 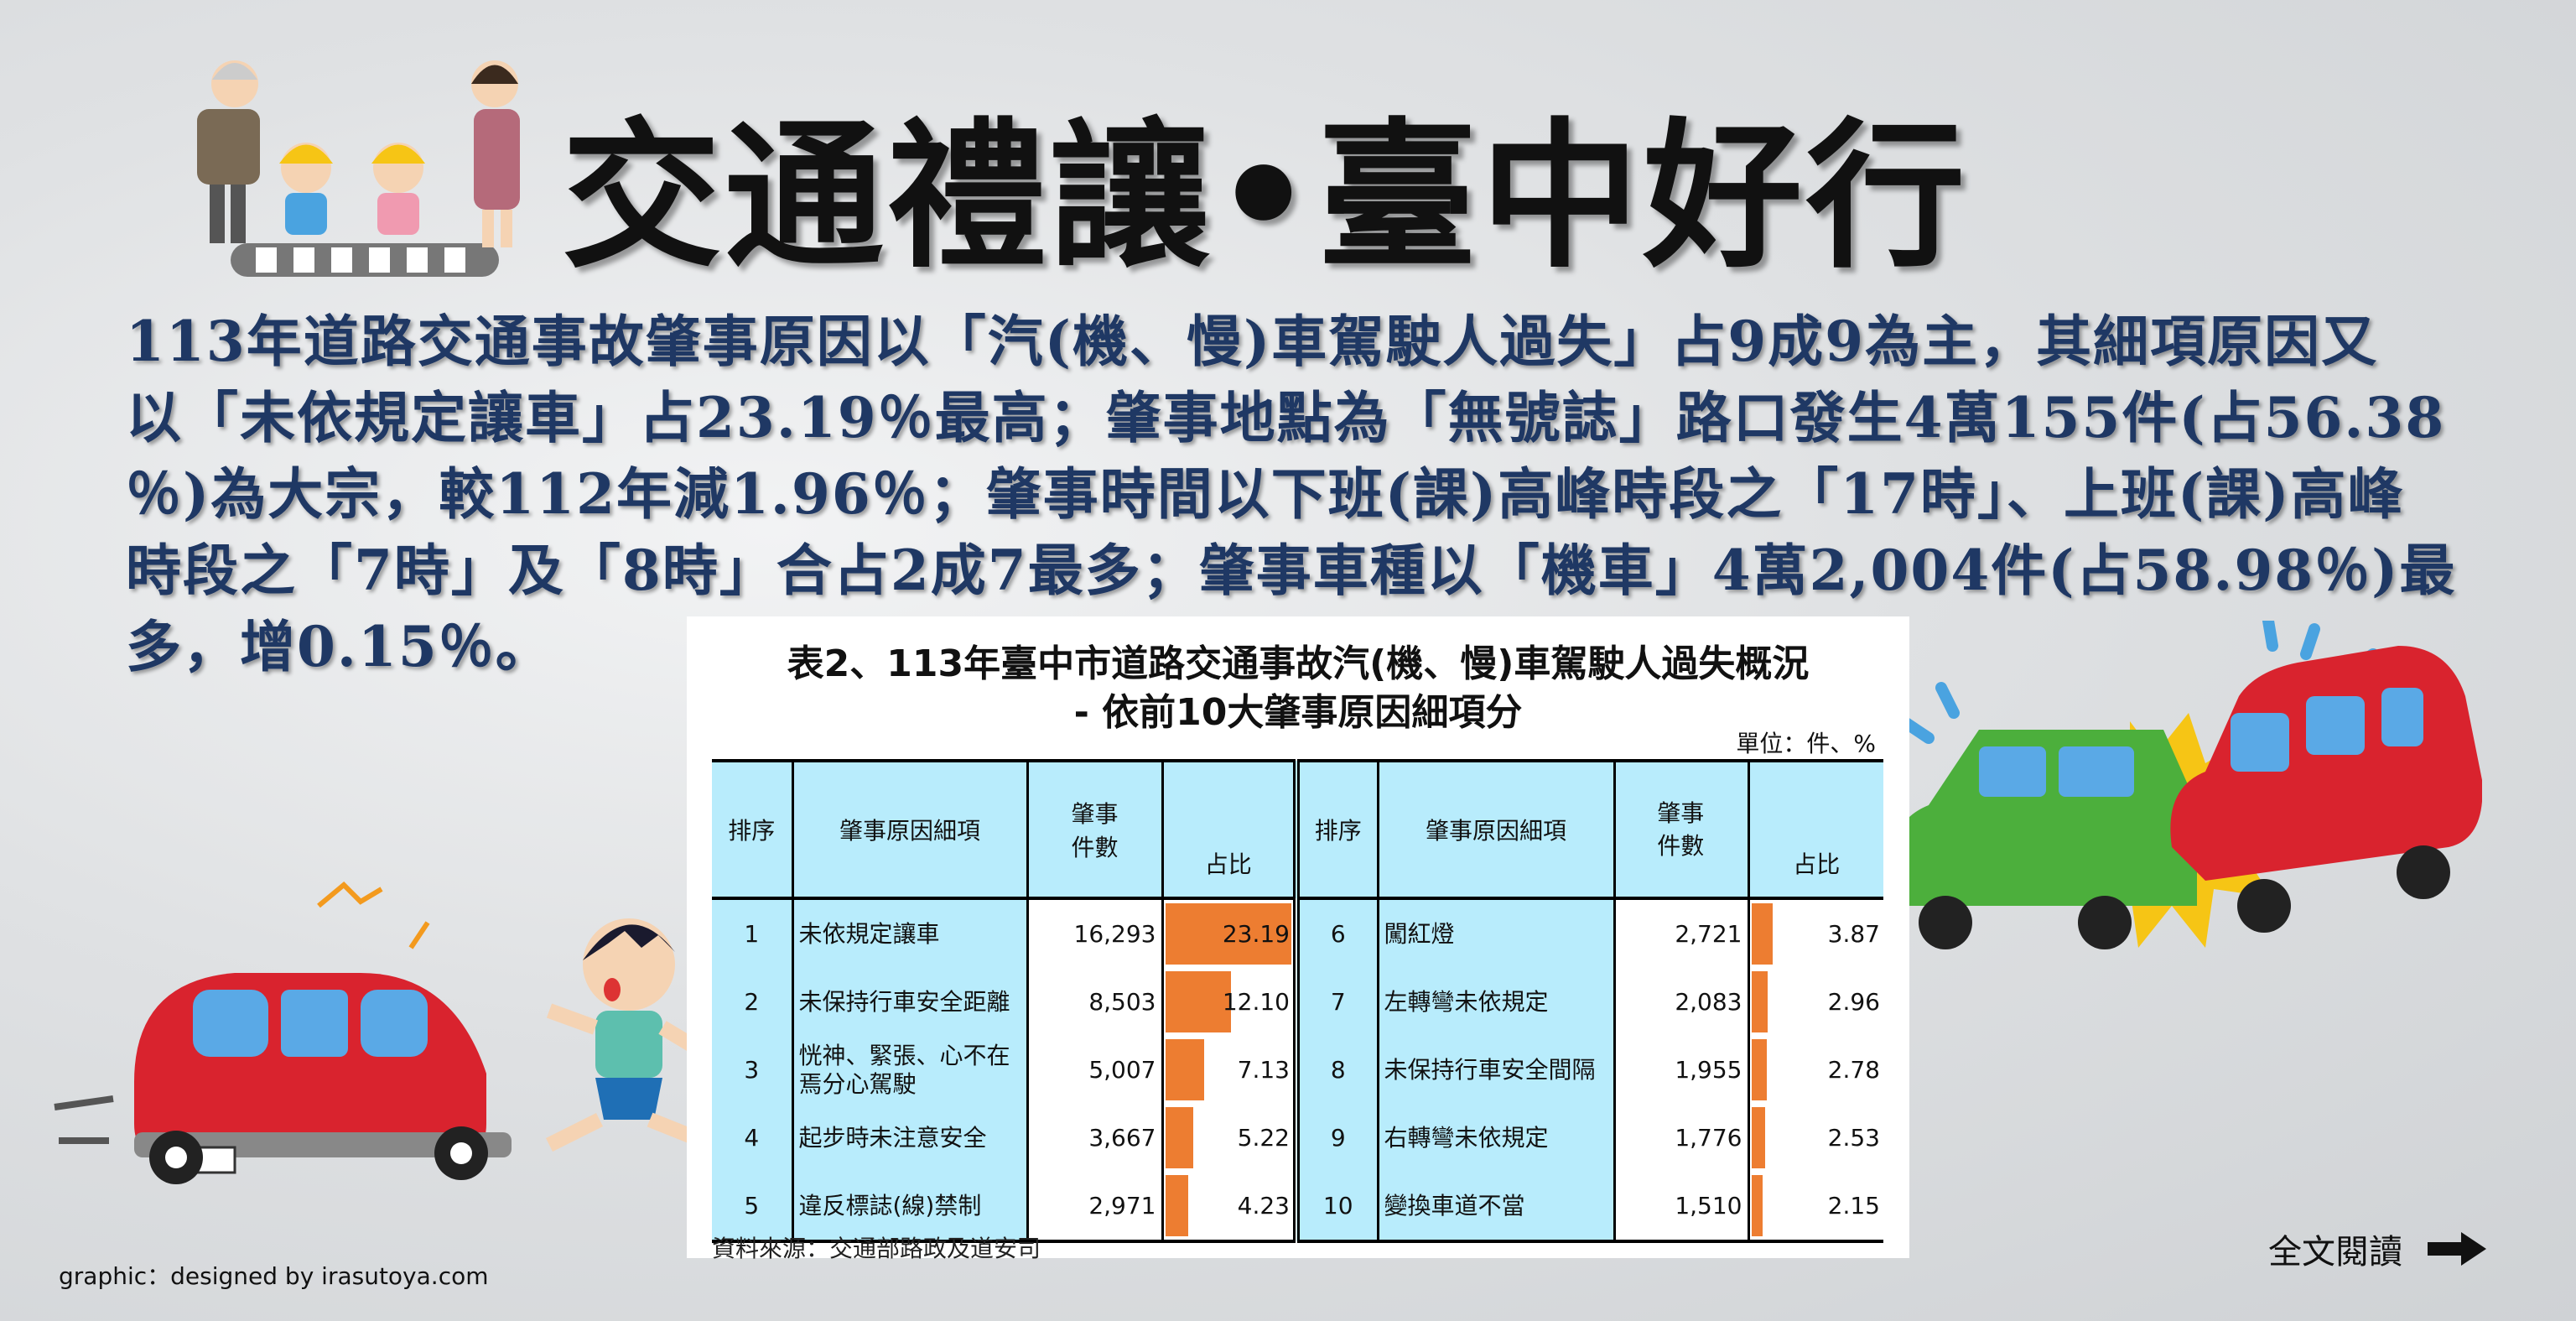 What do you see at coordinates (1231, 1138) in the screenshot?
I see `share-cell: 5.22` at bounding box center [1231, 1138].